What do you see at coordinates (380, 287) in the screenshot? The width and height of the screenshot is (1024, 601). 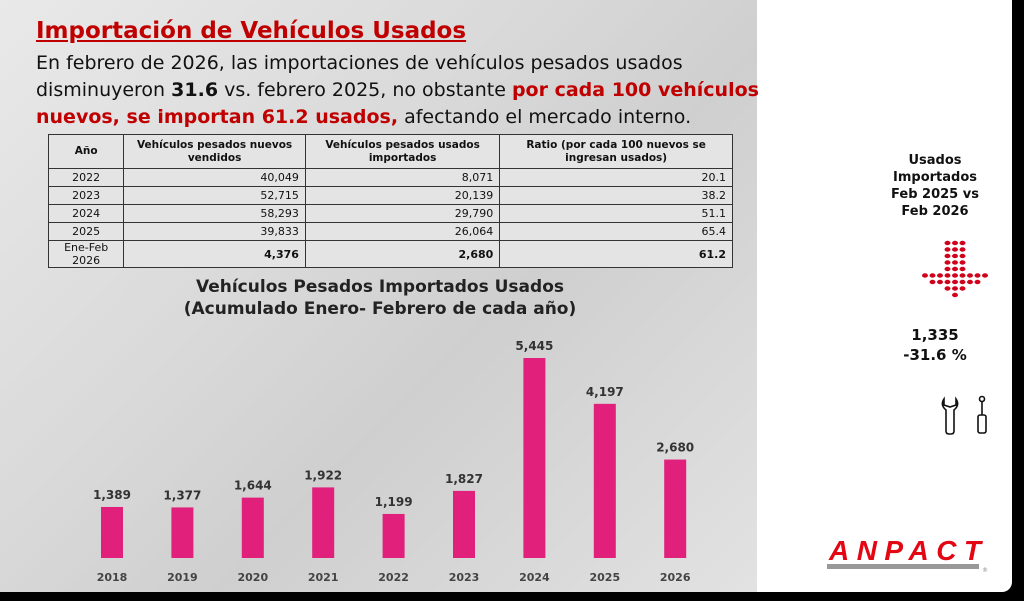 I see `chart-title-text: Vehículos Pesados Importados Usados` at bounding box center [380, 287].